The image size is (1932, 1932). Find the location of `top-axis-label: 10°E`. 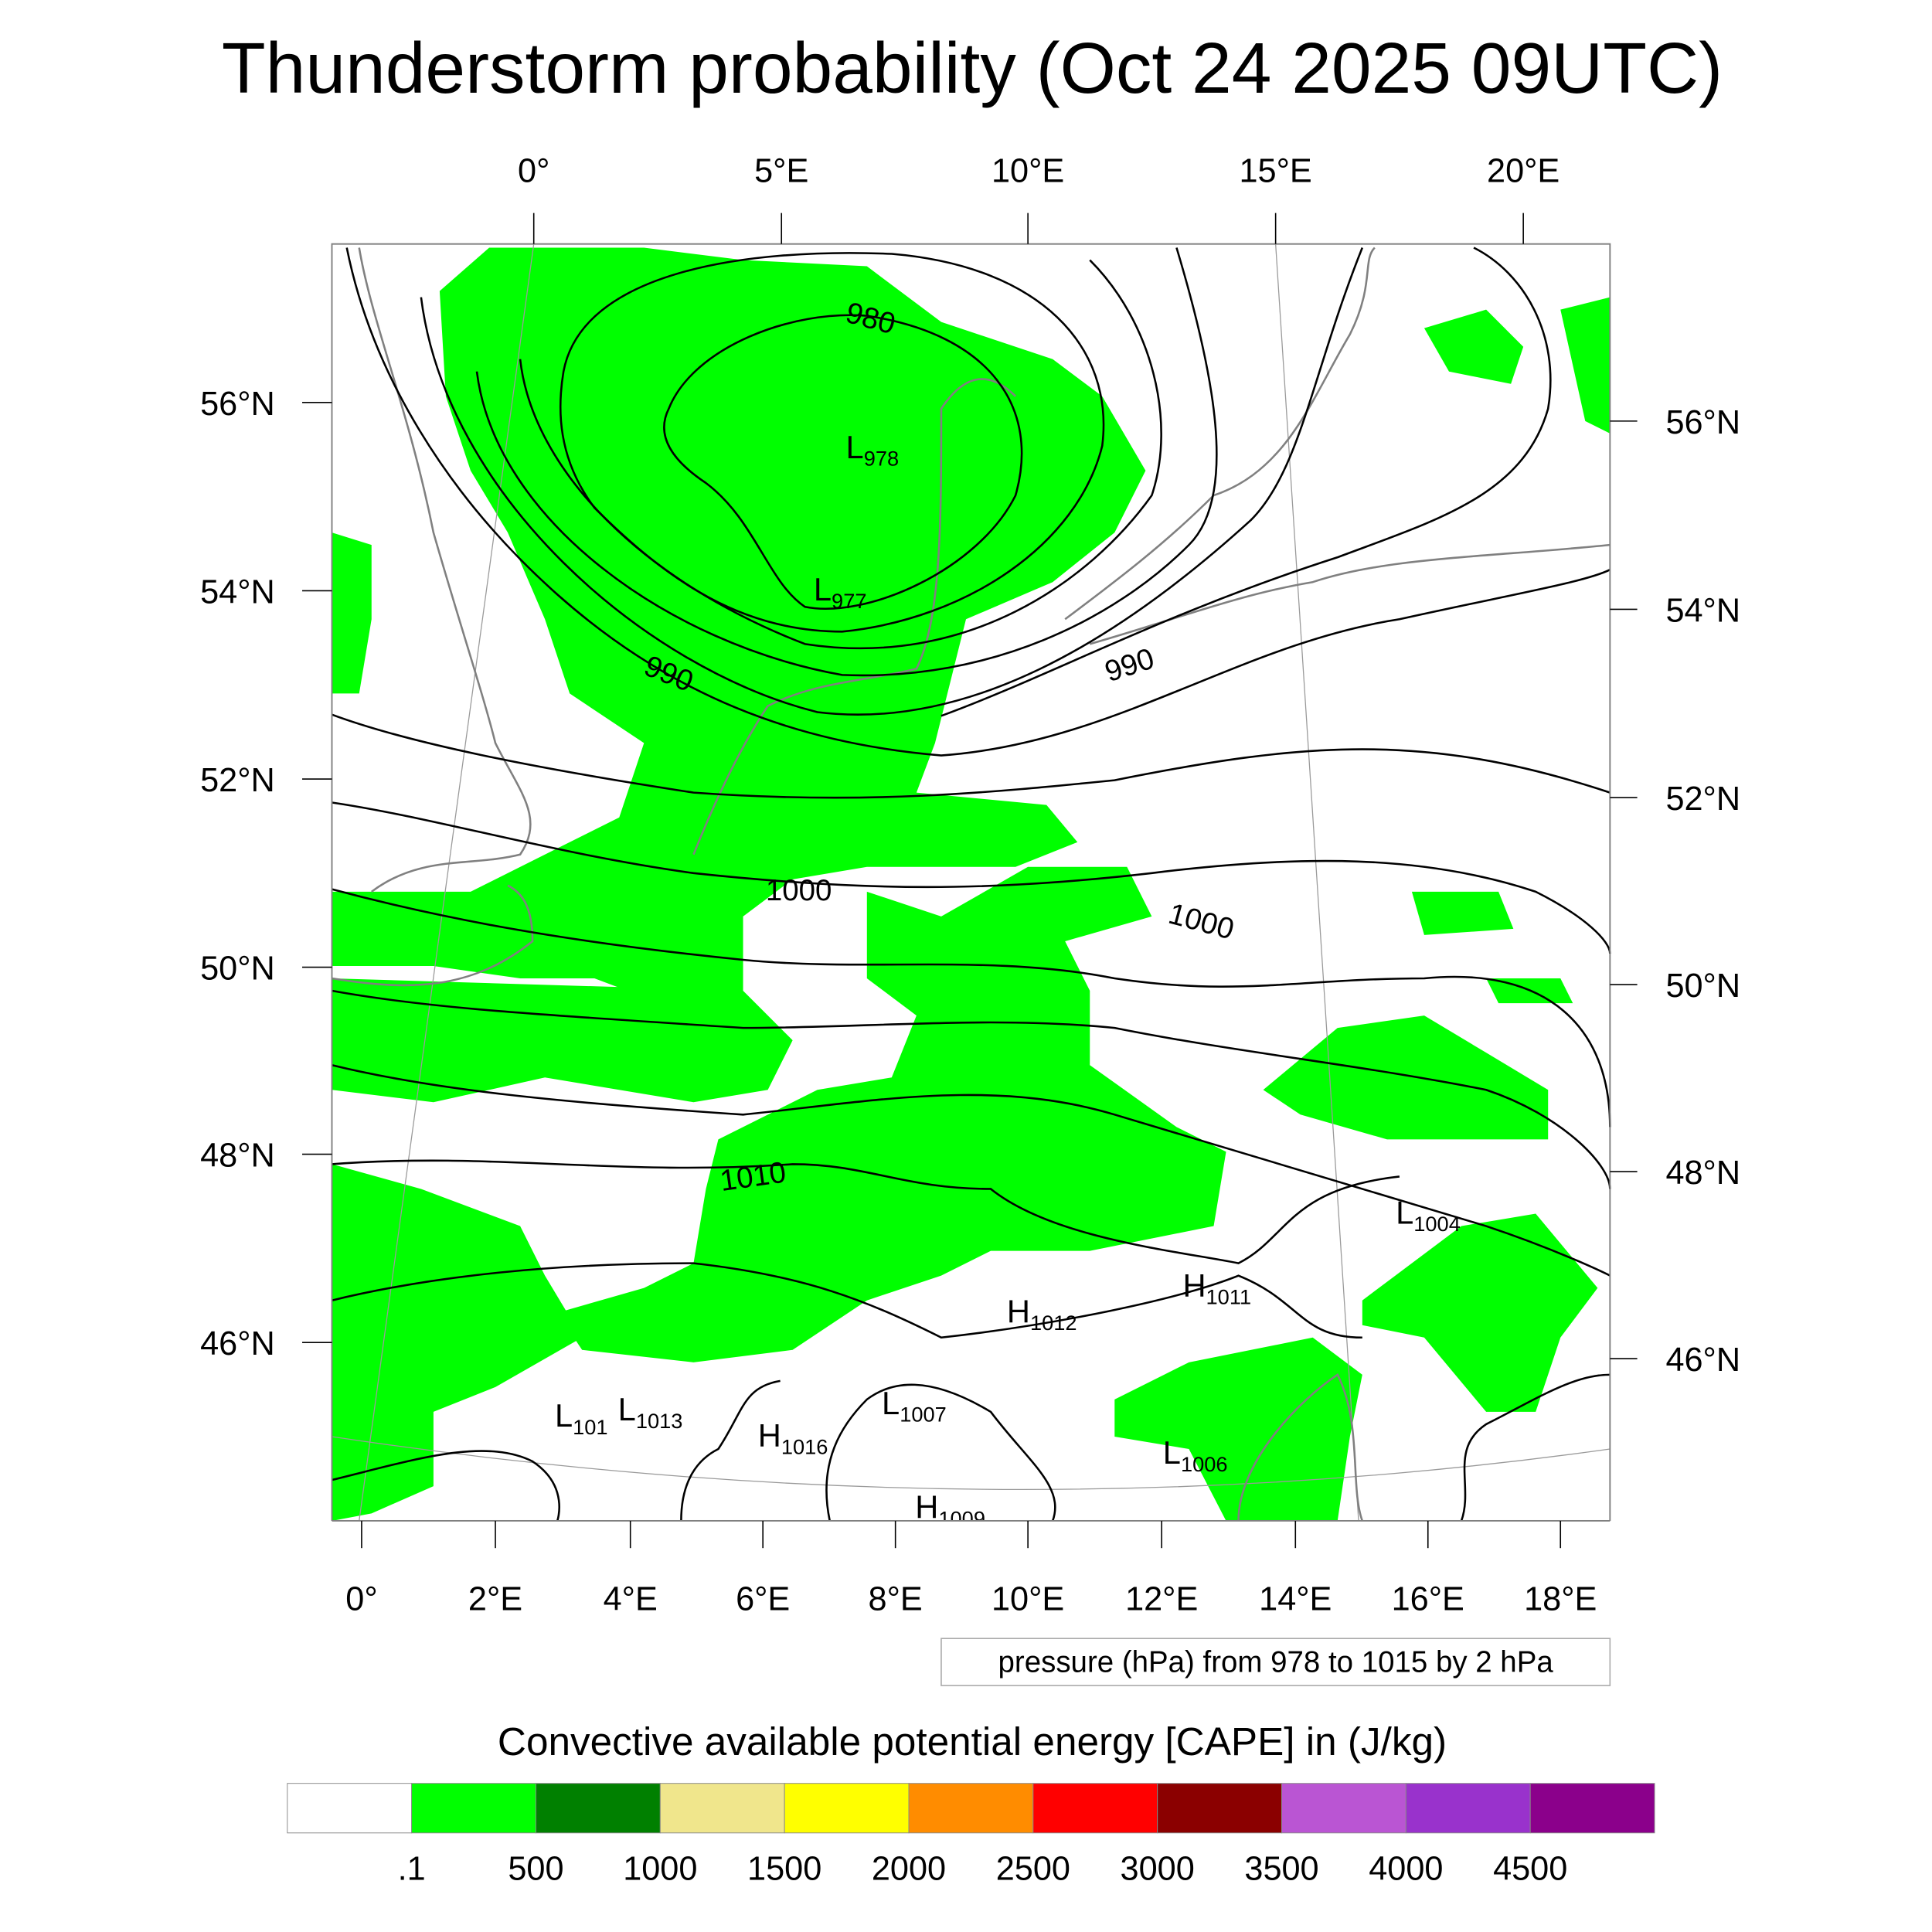

top-axis-label: 10°E is located at coordinates (1028, 171).